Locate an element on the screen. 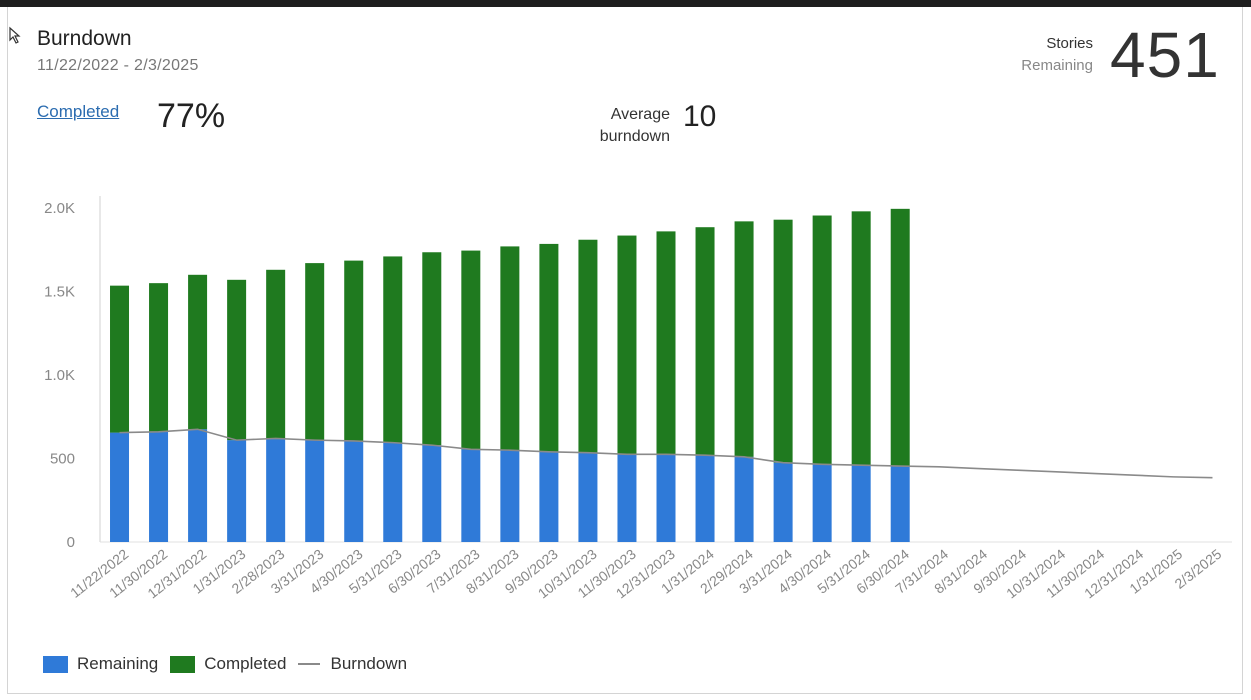 This screenshot has height=700, width=1251. average-label-line1: Average is located at coordinates (640, 114).